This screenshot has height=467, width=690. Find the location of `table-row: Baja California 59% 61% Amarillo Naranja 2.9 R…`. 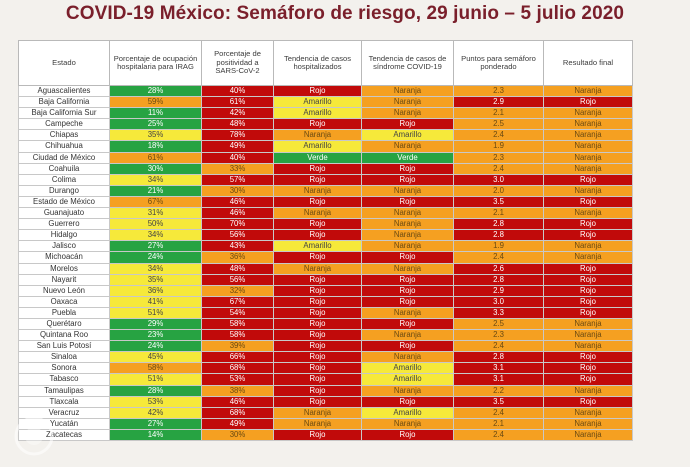

table-row: Baja California 59% 61% Amarillo Naranja 2.9 R… is located at coordinates (325, 102).